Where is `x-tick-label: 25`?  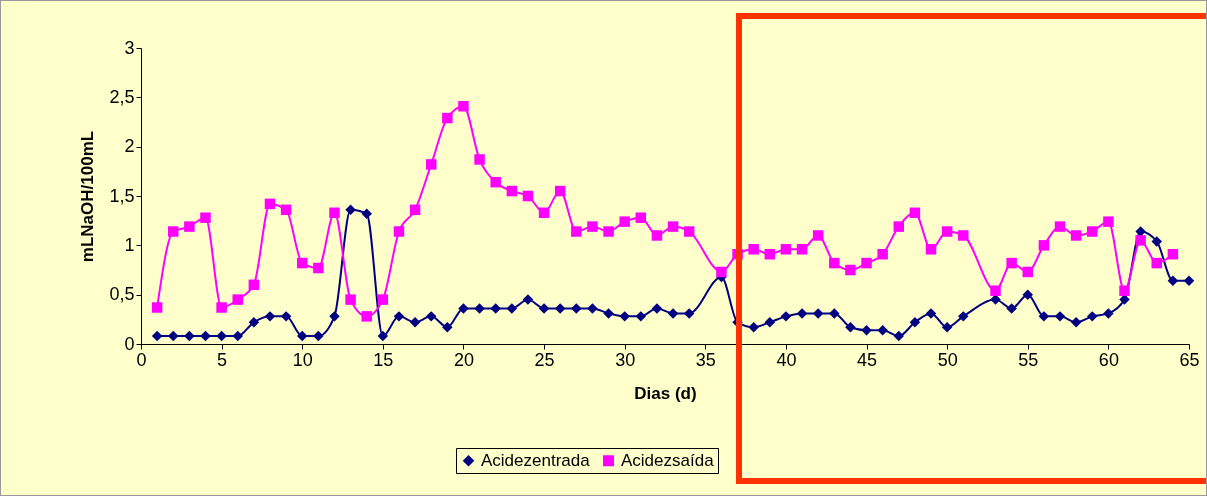
x-tick-label: 25 is located at coordinates (544, 359).